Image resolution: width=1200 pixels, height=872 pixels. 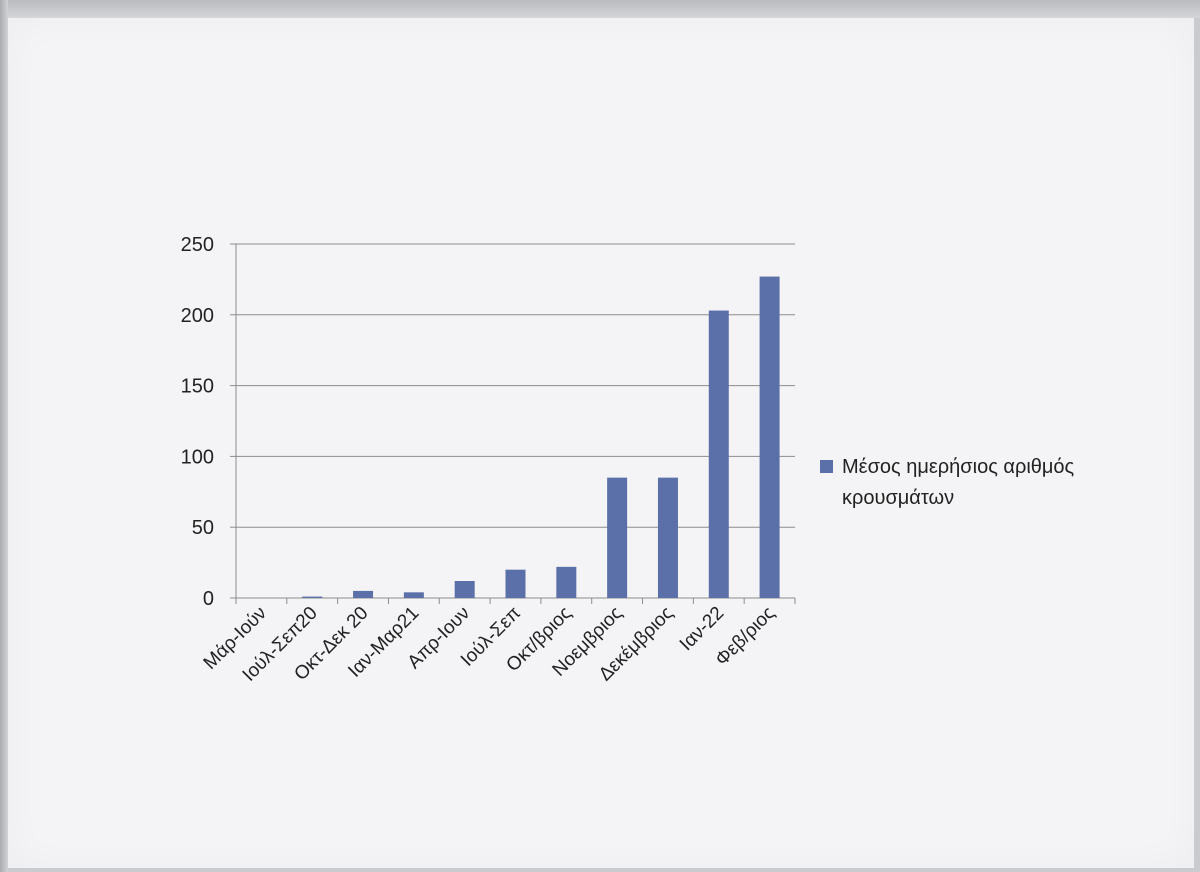 What do you see at coordinates (197, 387) in the screenshot?
I see `y-tick-label: 150` at bounding box center [197, 387].